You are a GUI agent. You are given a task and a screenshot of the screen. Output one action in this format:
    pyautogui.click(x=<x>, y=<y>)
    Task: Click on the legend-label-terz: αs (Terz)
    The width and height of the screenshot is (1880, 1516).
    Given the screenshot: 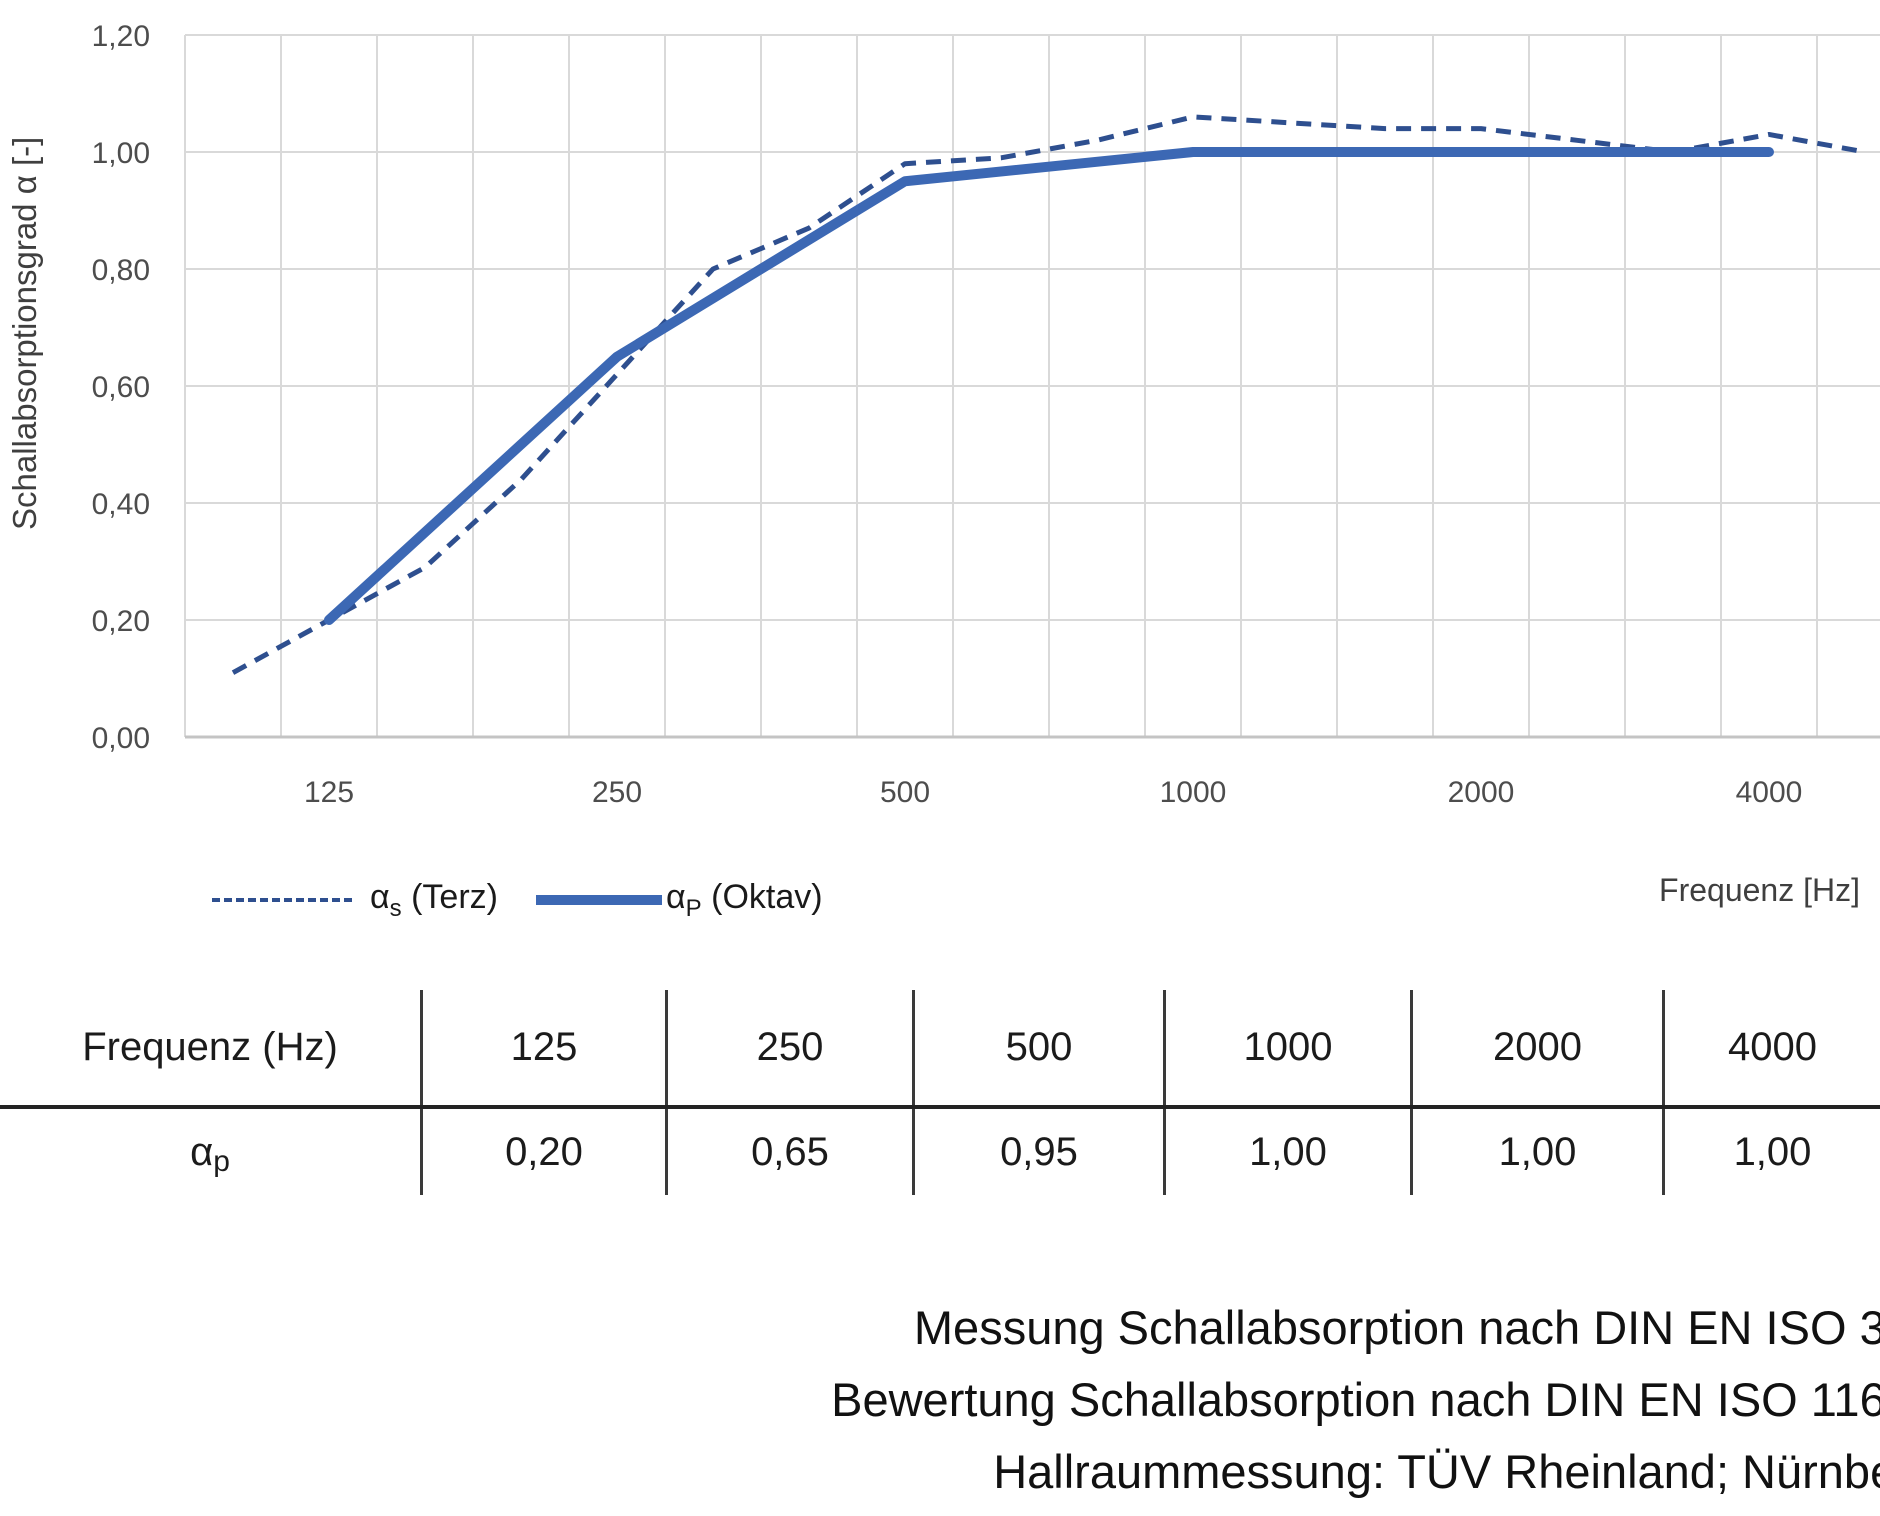 What is the action you would take?
    pyautogui.click(x=434, y=900)
    